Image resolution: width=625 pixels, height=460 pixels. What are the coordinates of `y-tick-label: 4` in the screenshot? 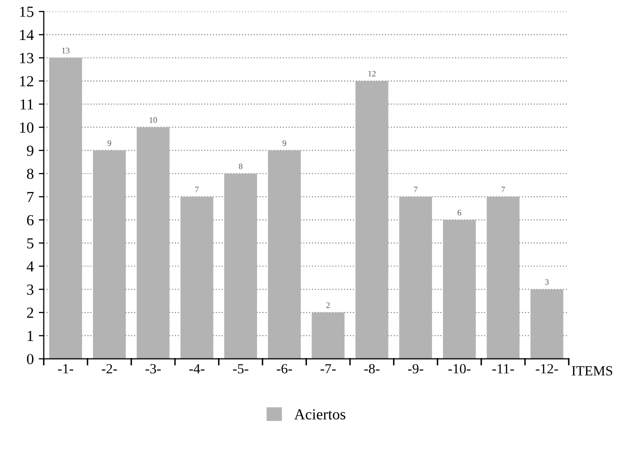 It's located at (30, 266).